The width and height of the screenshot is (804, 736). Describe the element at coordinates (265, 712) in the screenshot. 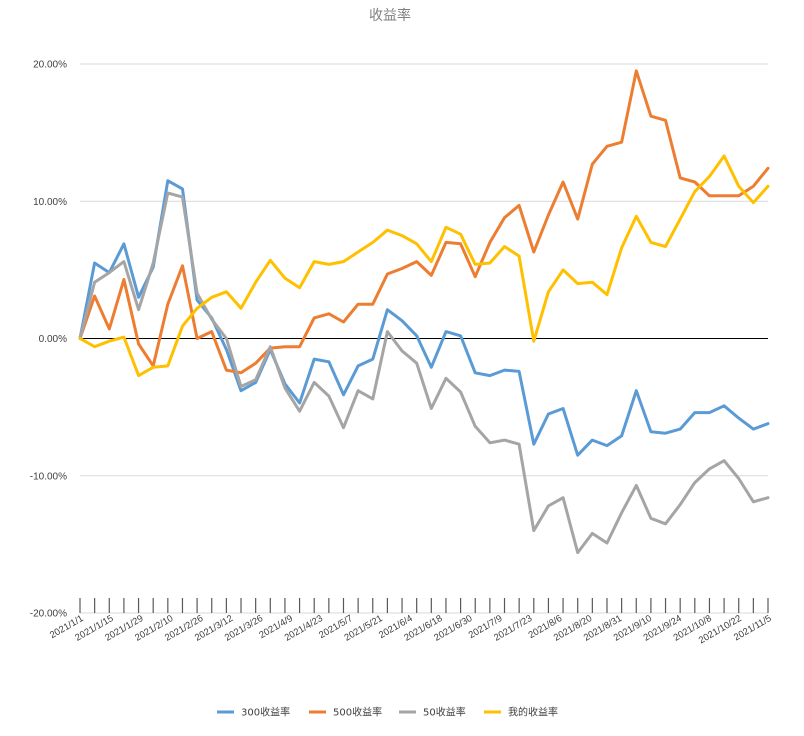

I see `legend-label: 300收益率` at that location.